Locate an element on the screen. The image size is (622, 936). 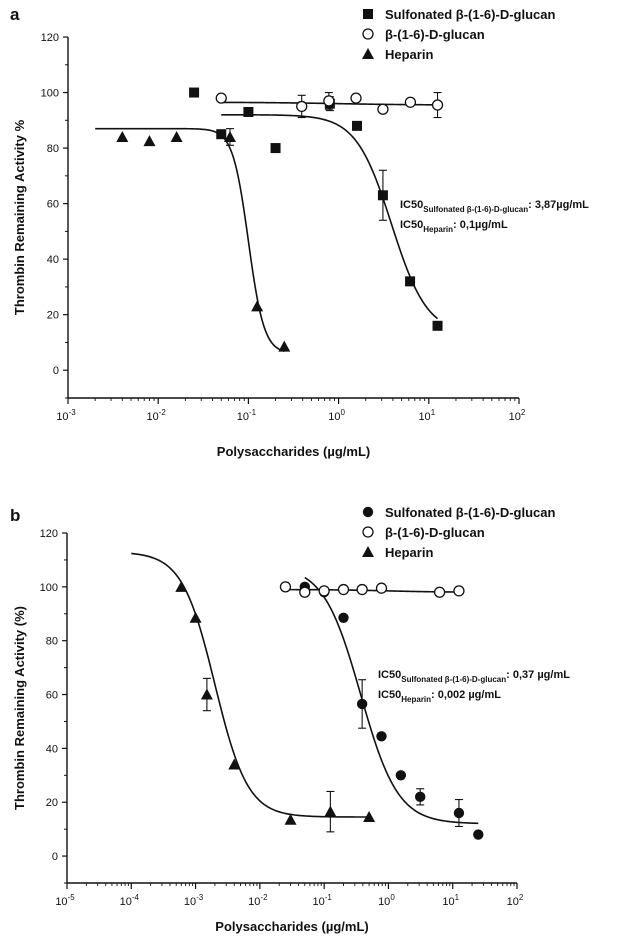
x-tick-label: 10⁻⁴ is located at coordinates (130, 900).